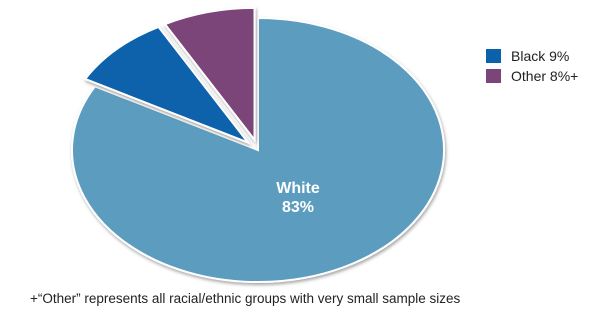 The image size is (608, 332). Describe the element at coordinates (540, 56) in the screenshot. I see `legend-label-black: Black 9%` at that location.